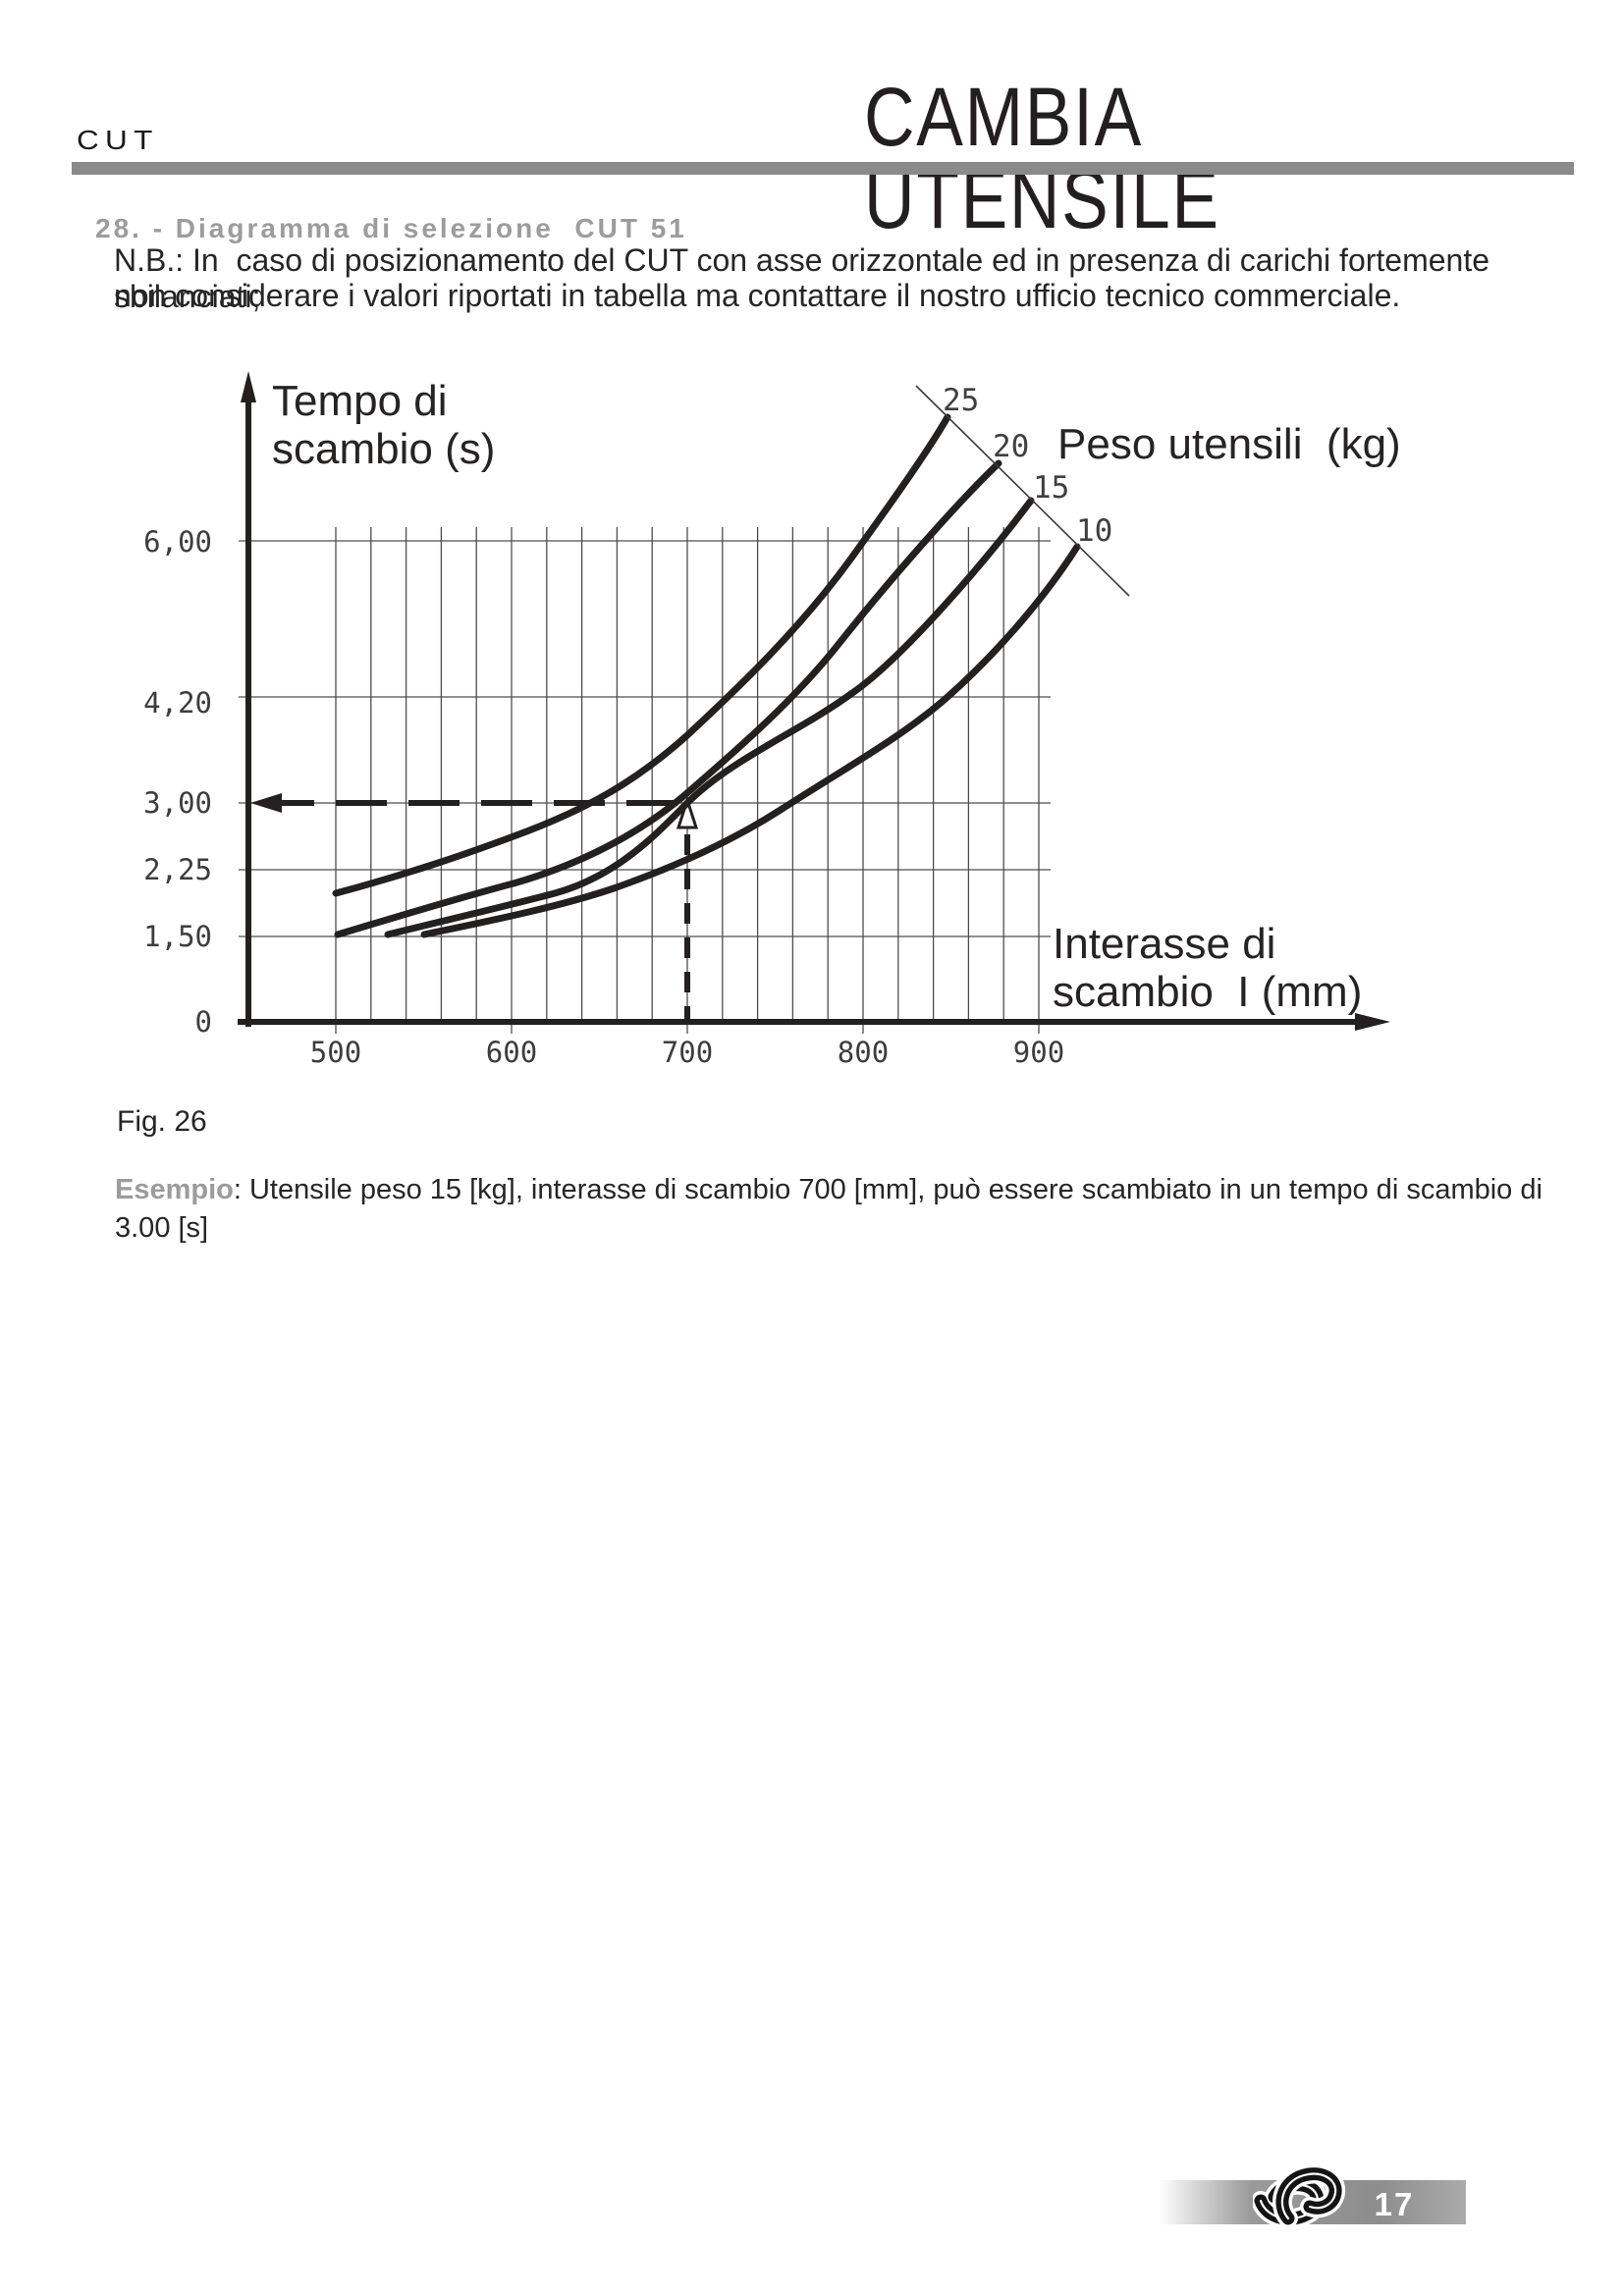 The height and width of the screenshot is (2296, 1624). What do you see at coordinates (823, 168) in the screenshot?
I see `header-rule` at bounding box center [823, 168].